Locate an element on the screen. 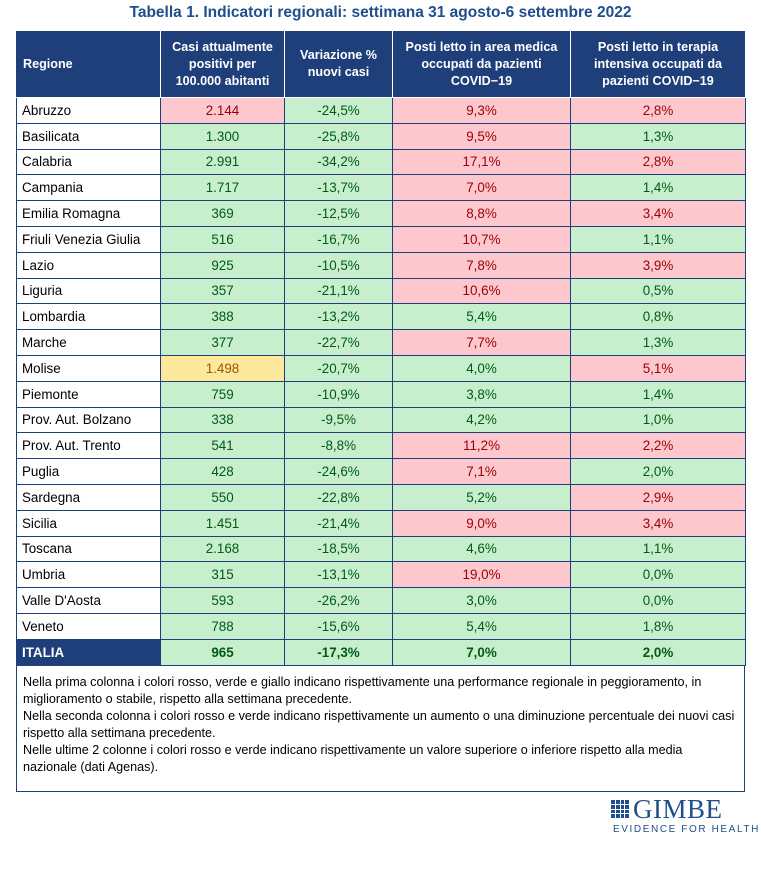 The width and height of the screenshot is (761, 875). logo-tagline: EVIDENCE FOR HEALTH is located at coordinates (686, 829).